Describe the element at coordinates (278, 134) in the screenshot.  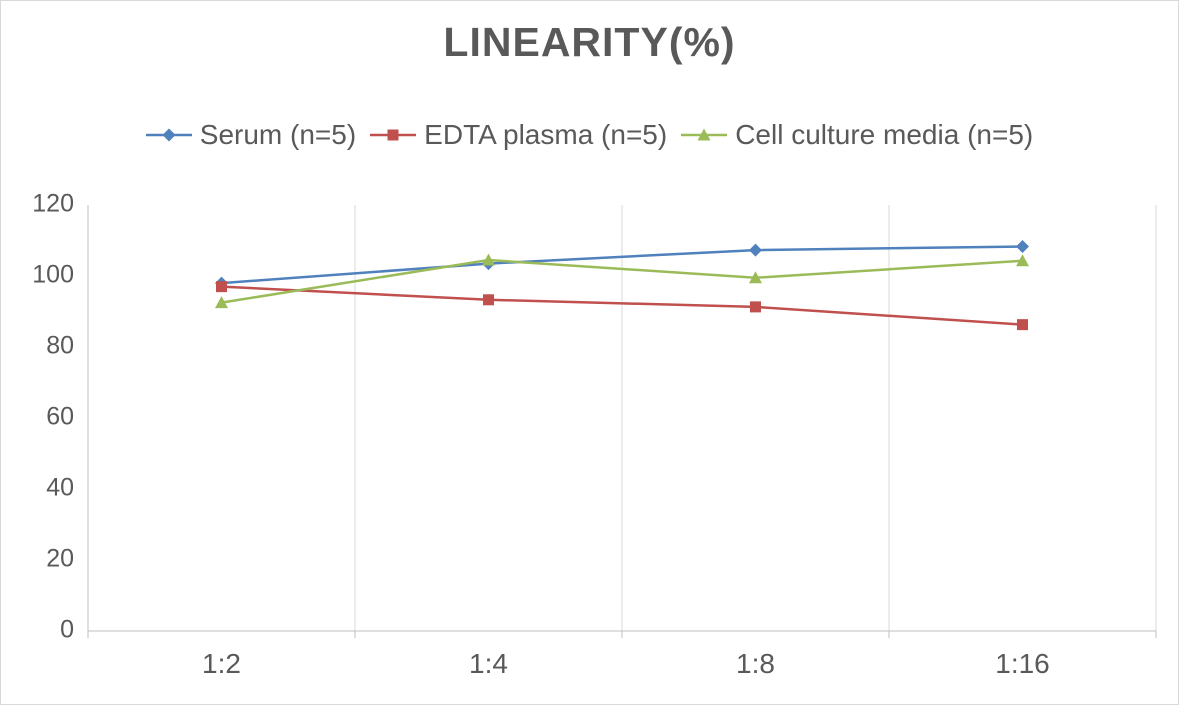
I see `legend-label: Serum (n=5)` at that location.